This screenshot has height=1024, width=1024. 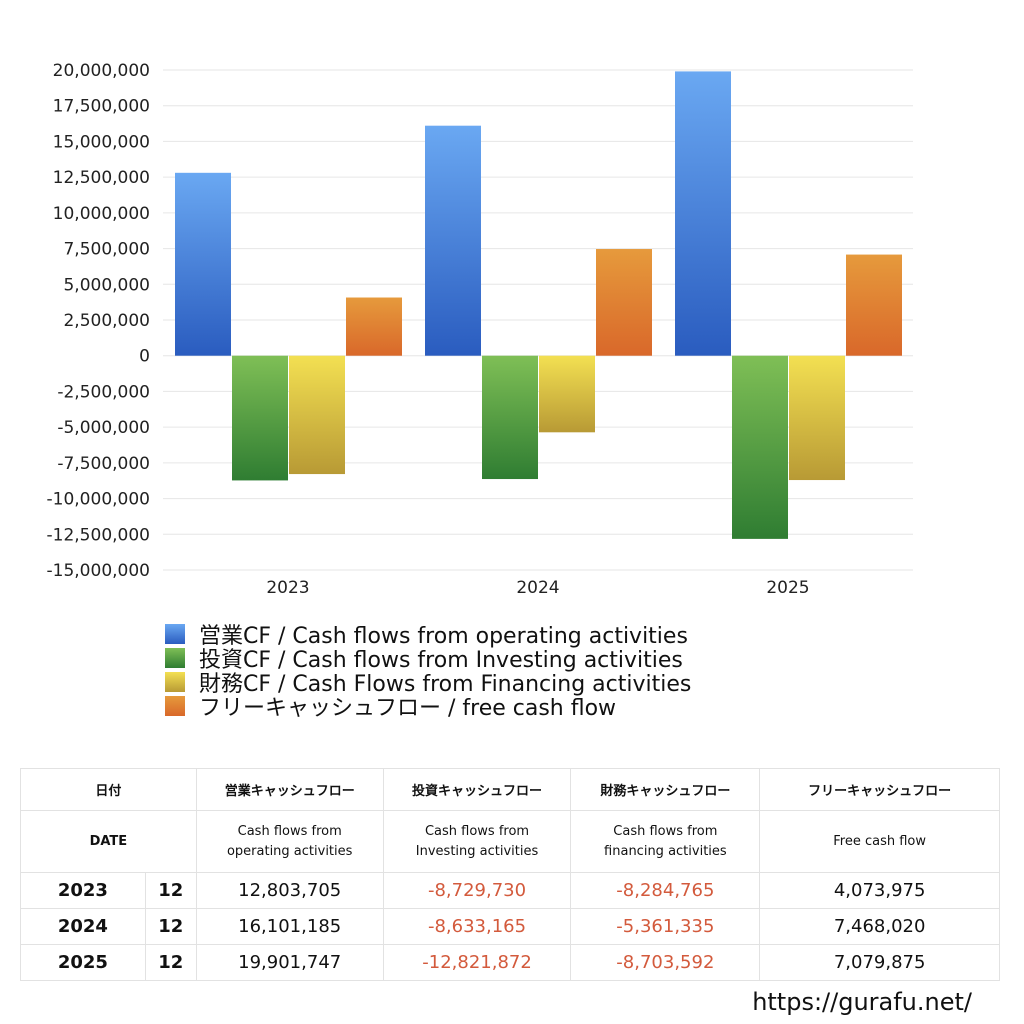 What do you see at coordinates (175, 634) in the screenshot?
I see `legend-swatch-operating` at bounding box center [175, 634].